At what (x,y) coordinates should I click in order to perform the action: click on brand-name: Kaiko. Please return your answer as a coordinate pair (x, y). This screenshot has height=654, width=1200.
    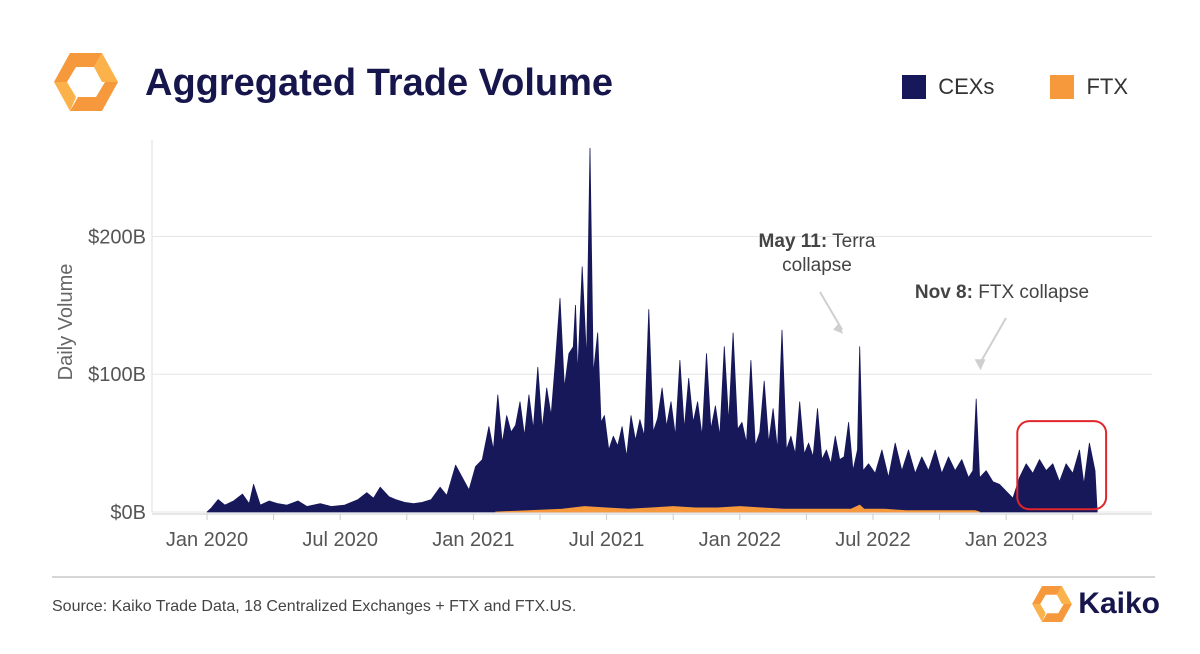
    Looking at the image, I should click on (1119, 603).